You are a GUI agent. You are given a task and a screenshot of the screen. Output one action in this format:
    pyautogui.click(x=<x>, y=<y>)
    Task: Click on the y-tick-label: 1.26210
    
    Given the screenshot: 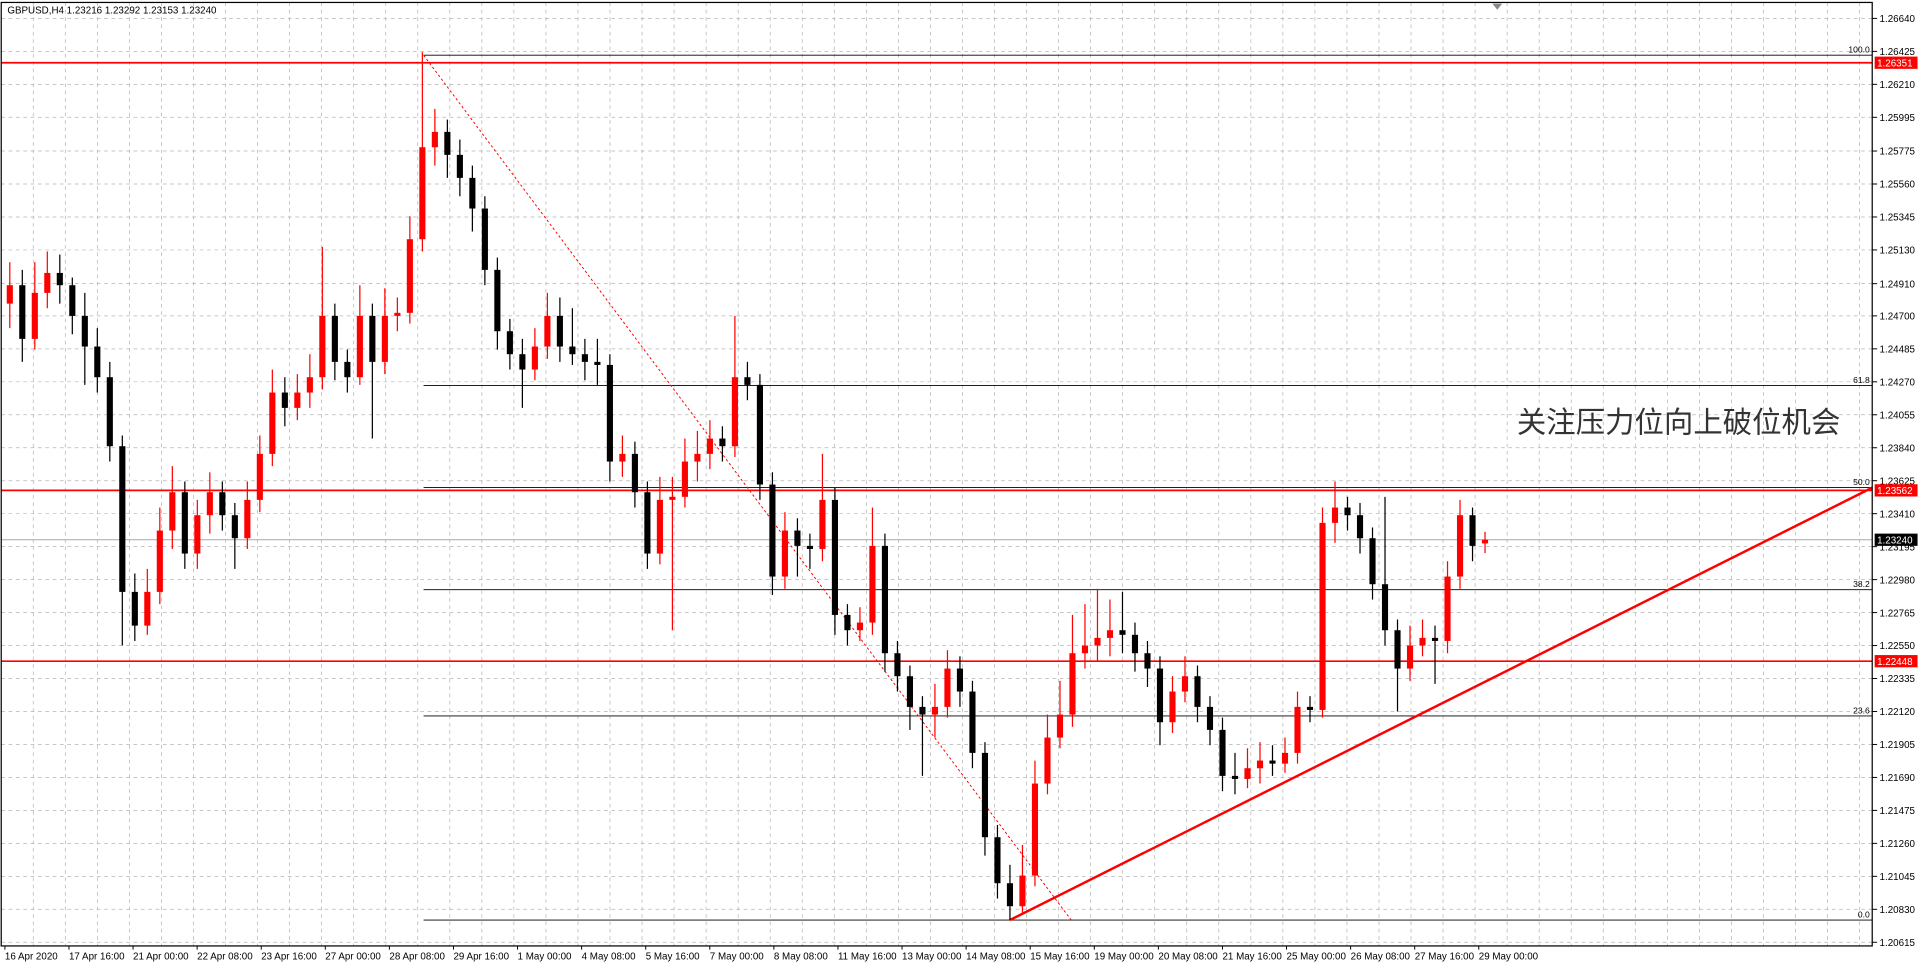 What is the action you would take?
    pyautogui.click(x=1898, y=85)
    